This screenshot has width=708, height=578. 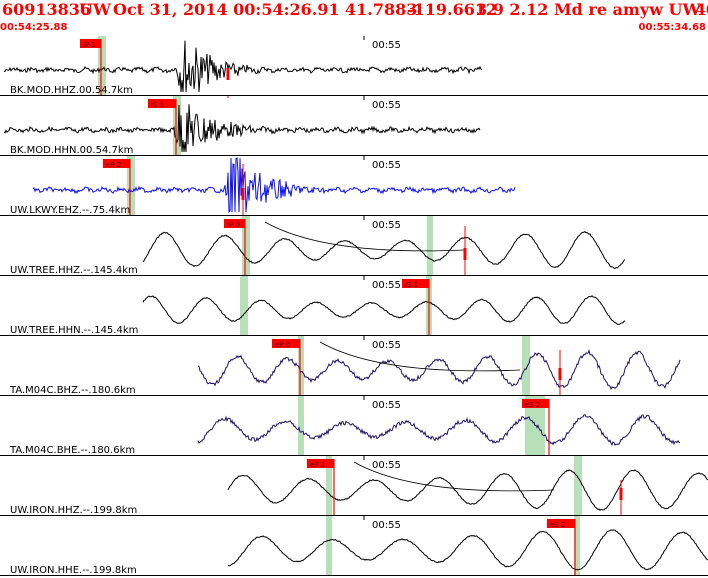 I want to click on channel-label: UW.LKWY.EHZ.--.75.4km, so click(x=70, y=210).